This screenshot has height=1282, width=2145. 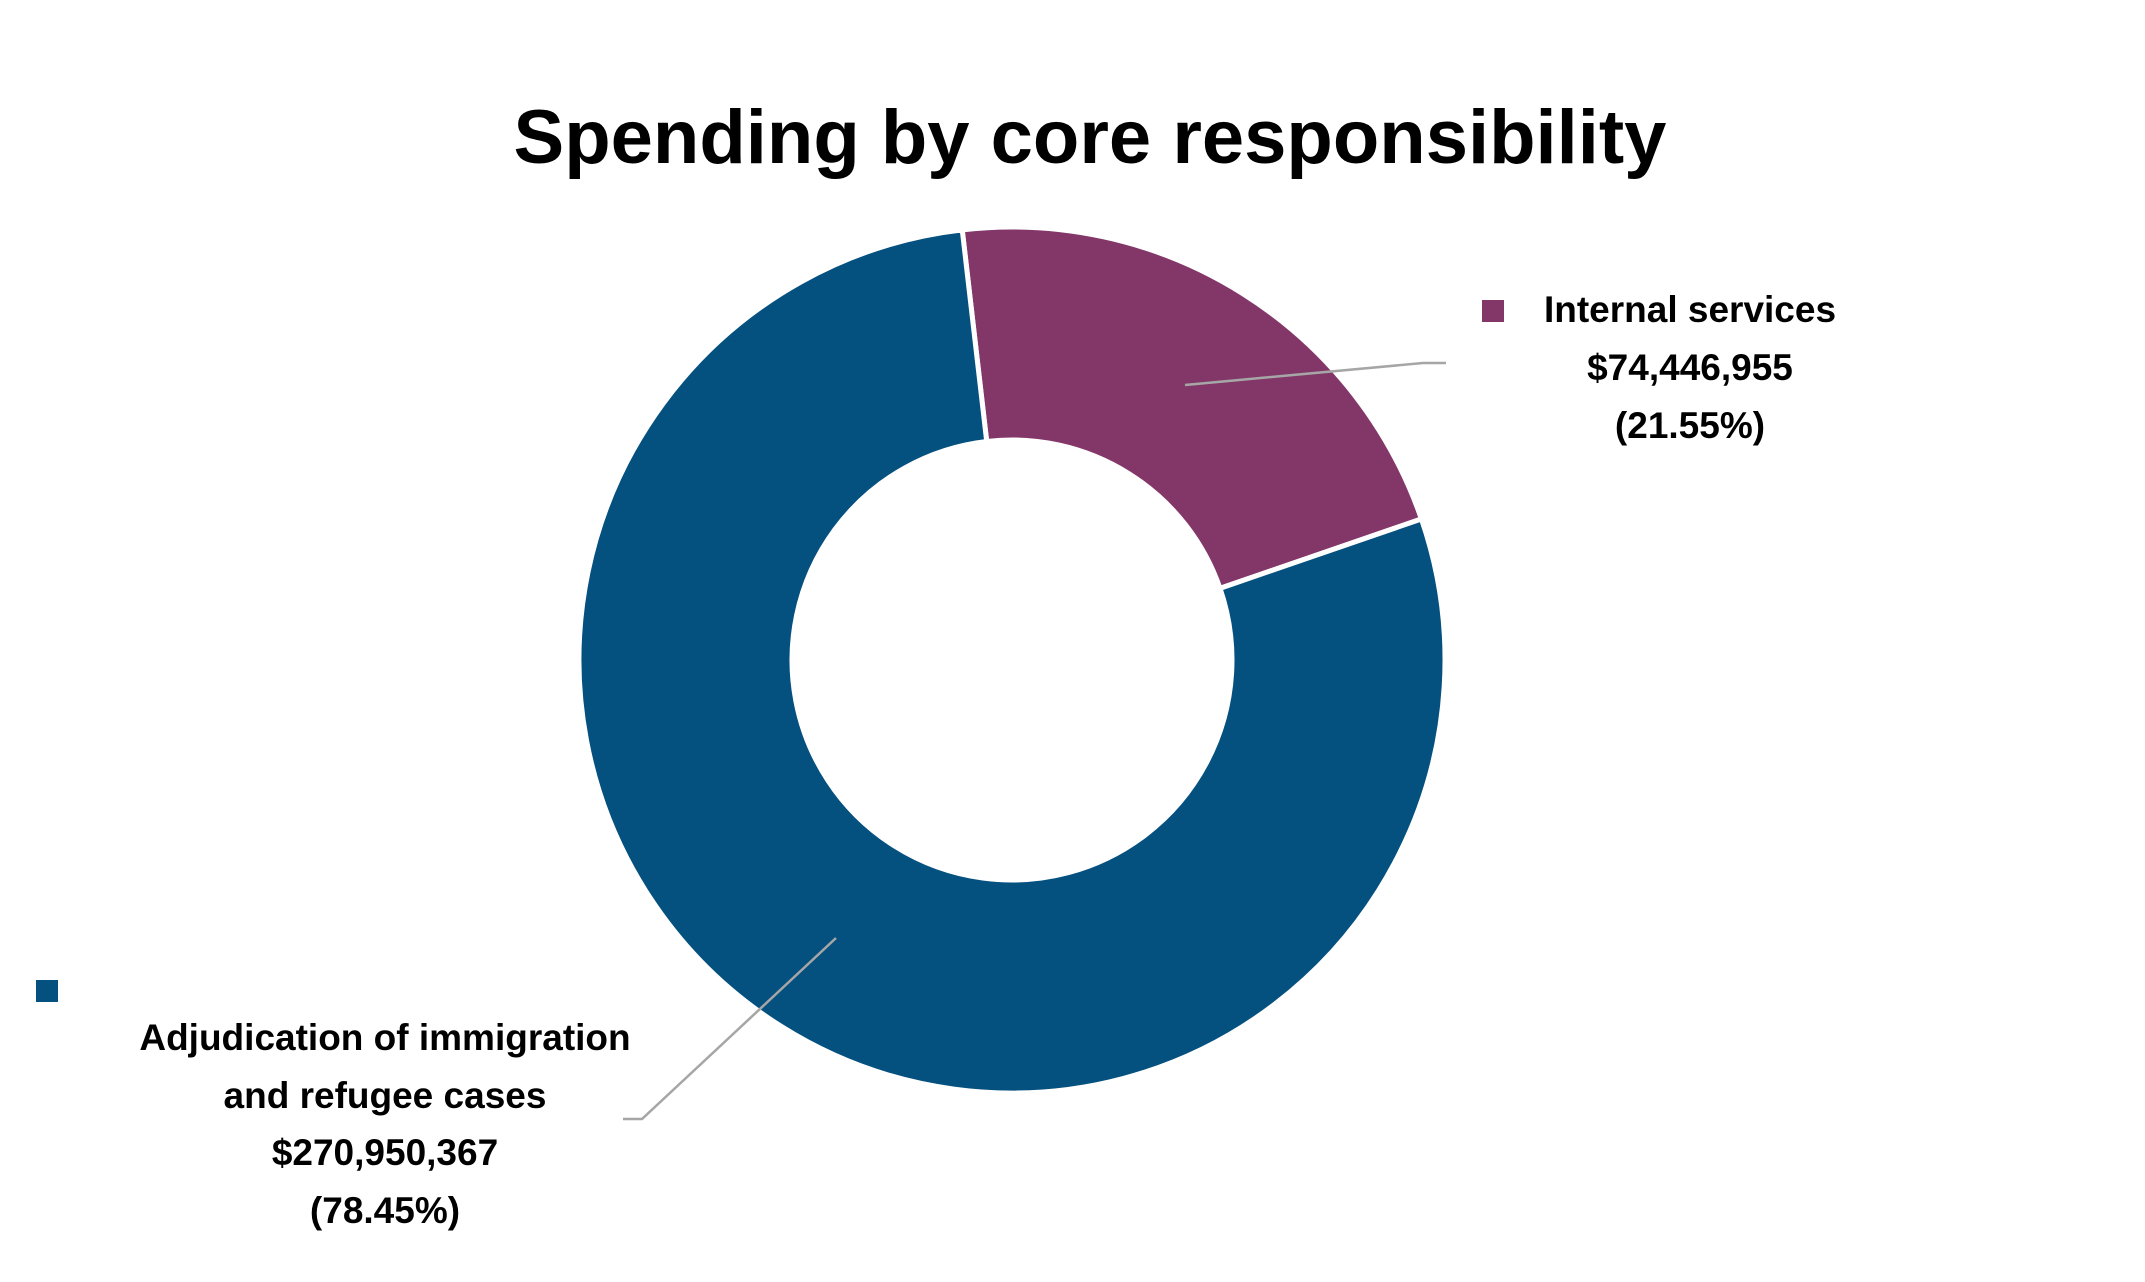 What do you see at coordinates (1493, 311) in the screenshot?
I see `legend-key-internal-services` at bounding box center [1493, 311].